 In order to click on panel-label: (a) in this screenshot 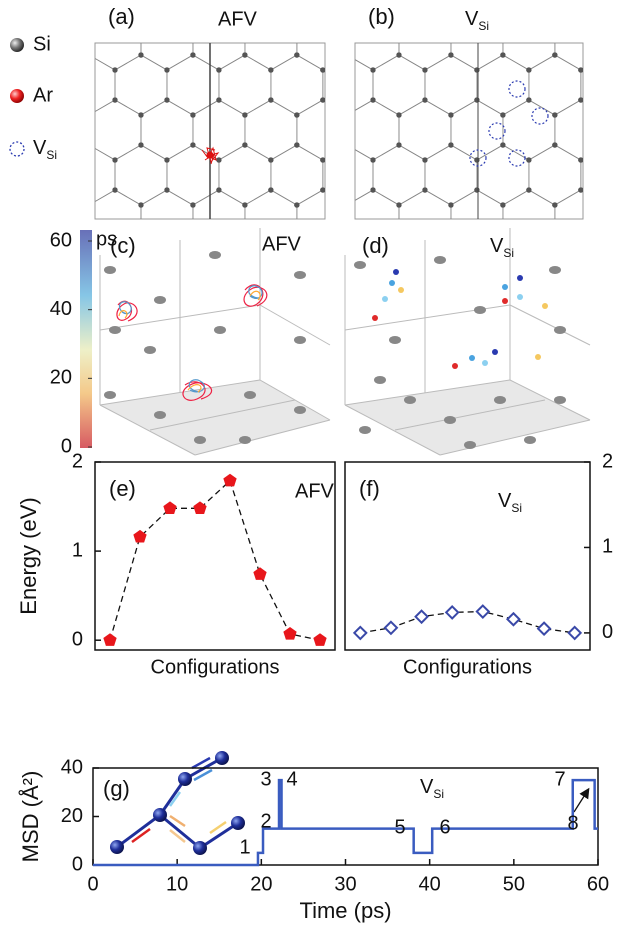, I will do `click(121, 16)`.